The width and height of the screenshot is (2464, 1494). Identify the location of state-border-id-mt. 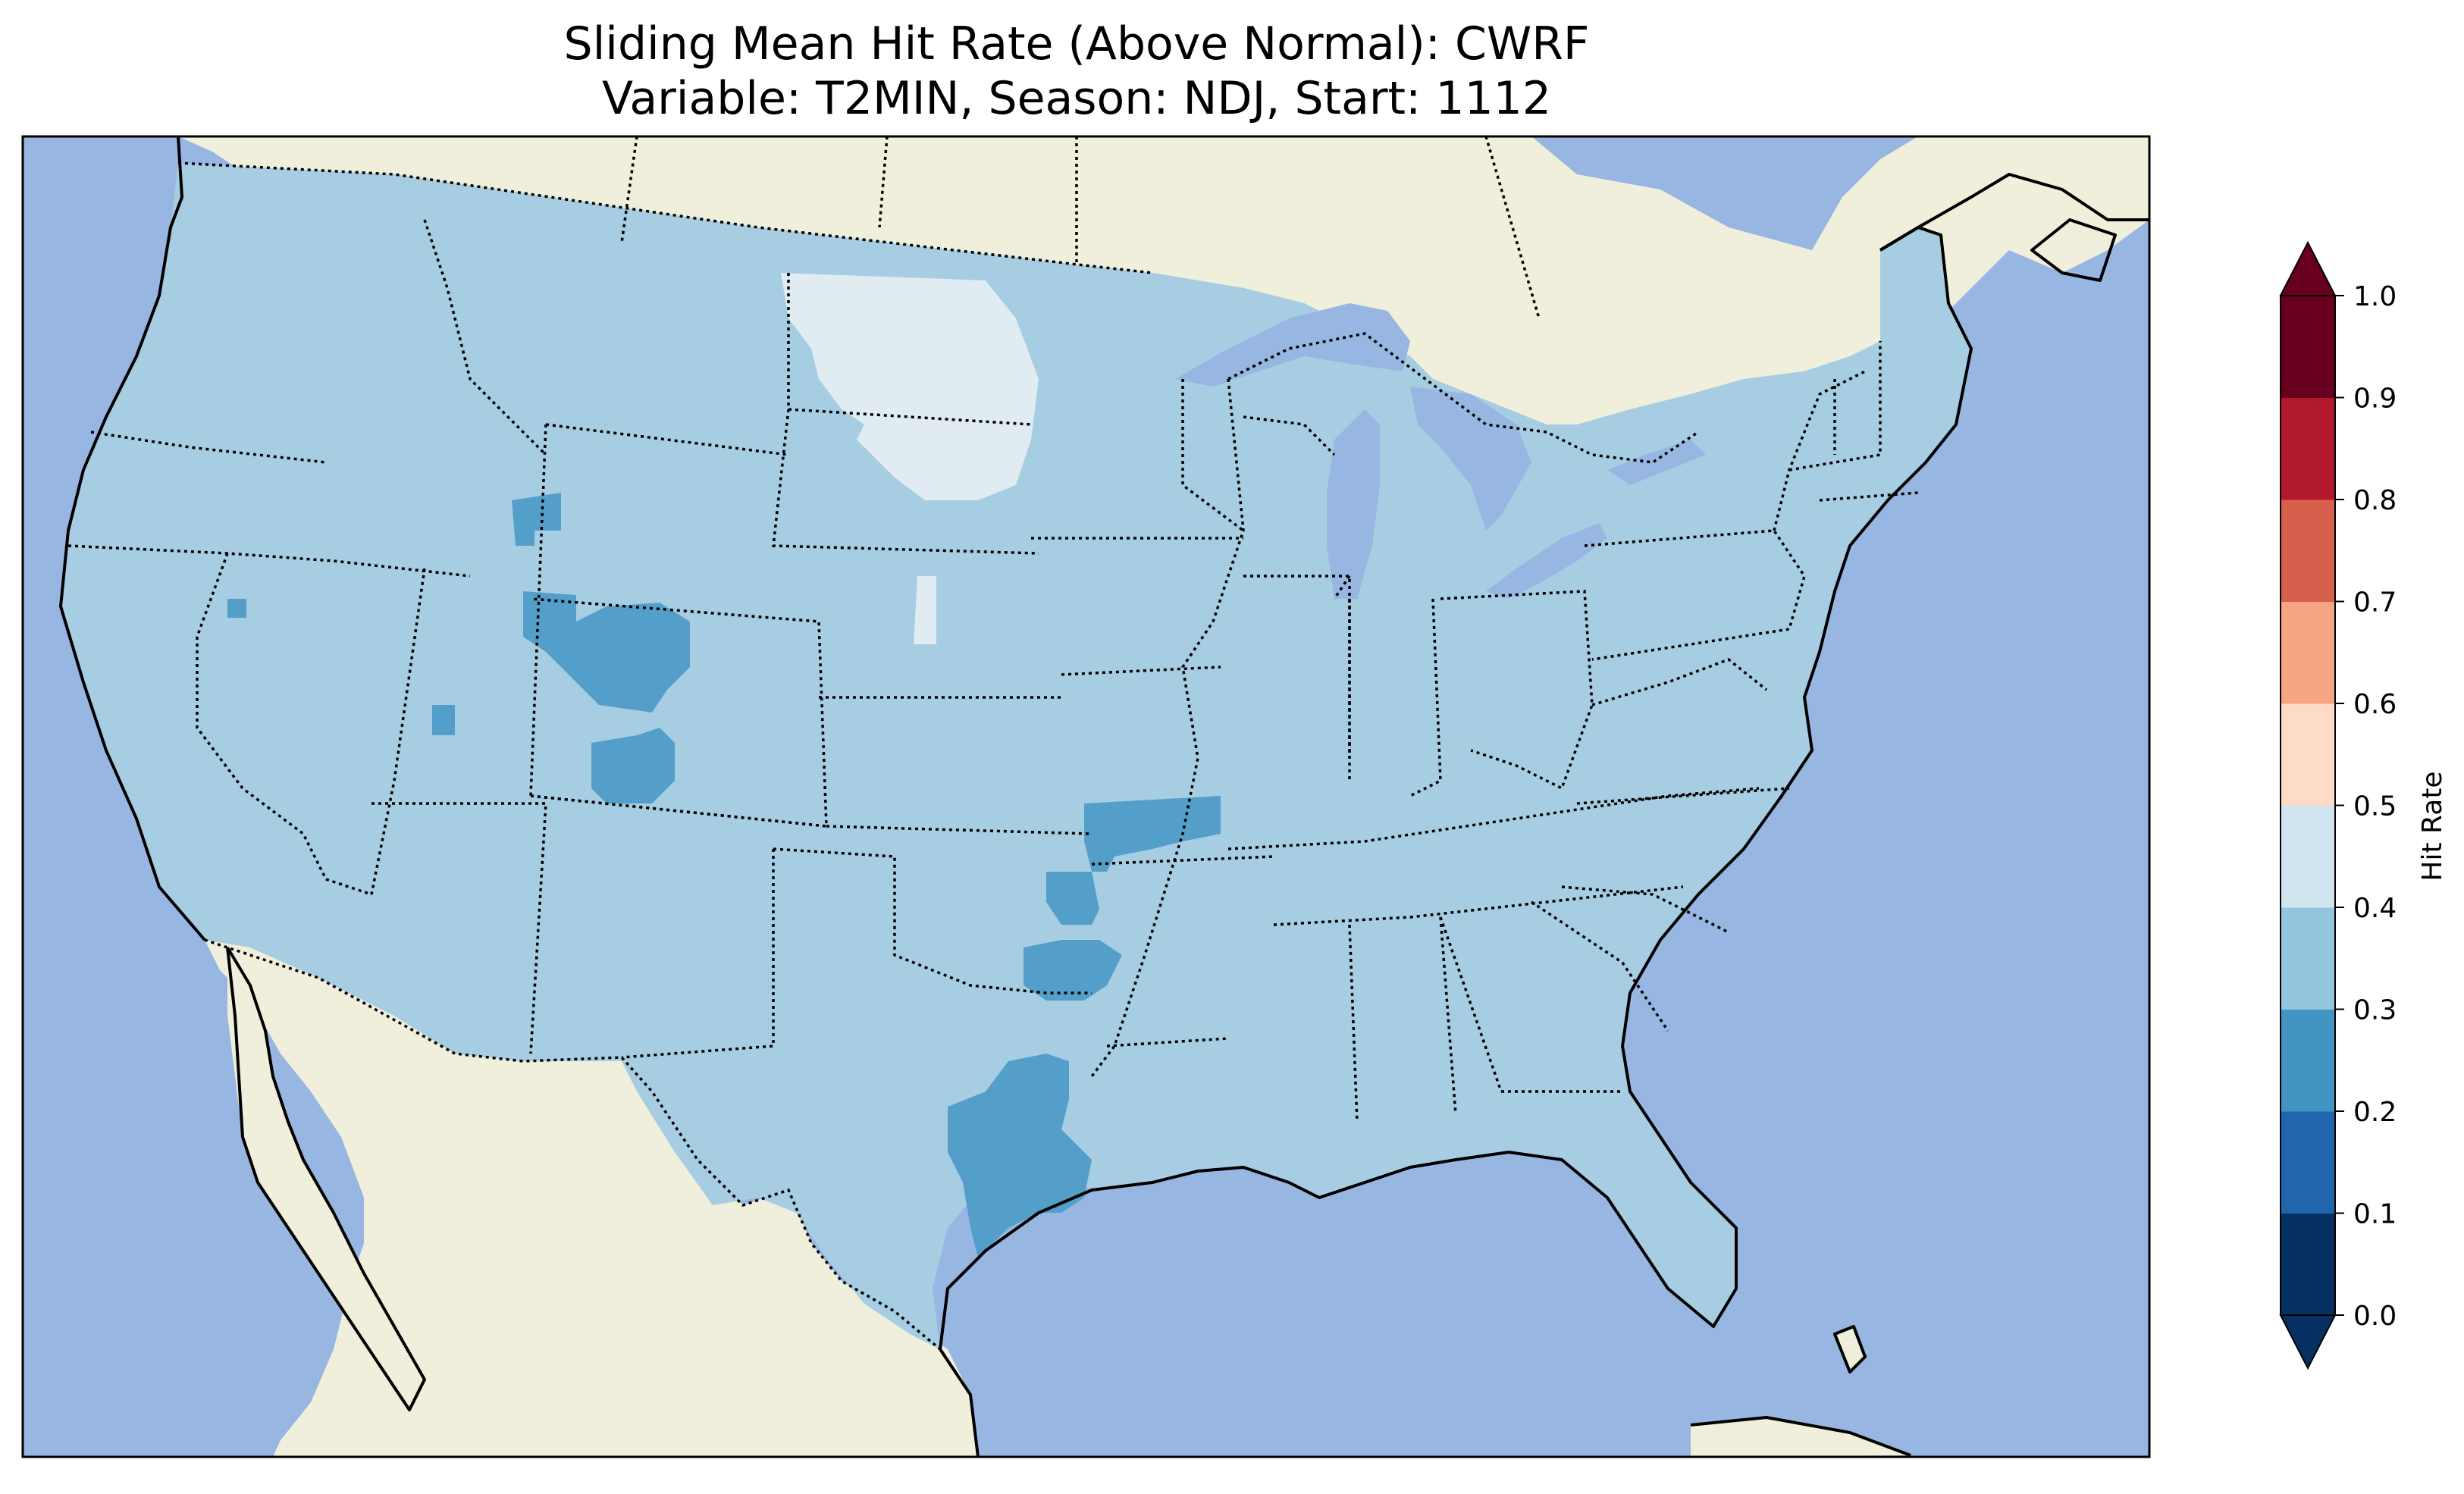
(485, 337).